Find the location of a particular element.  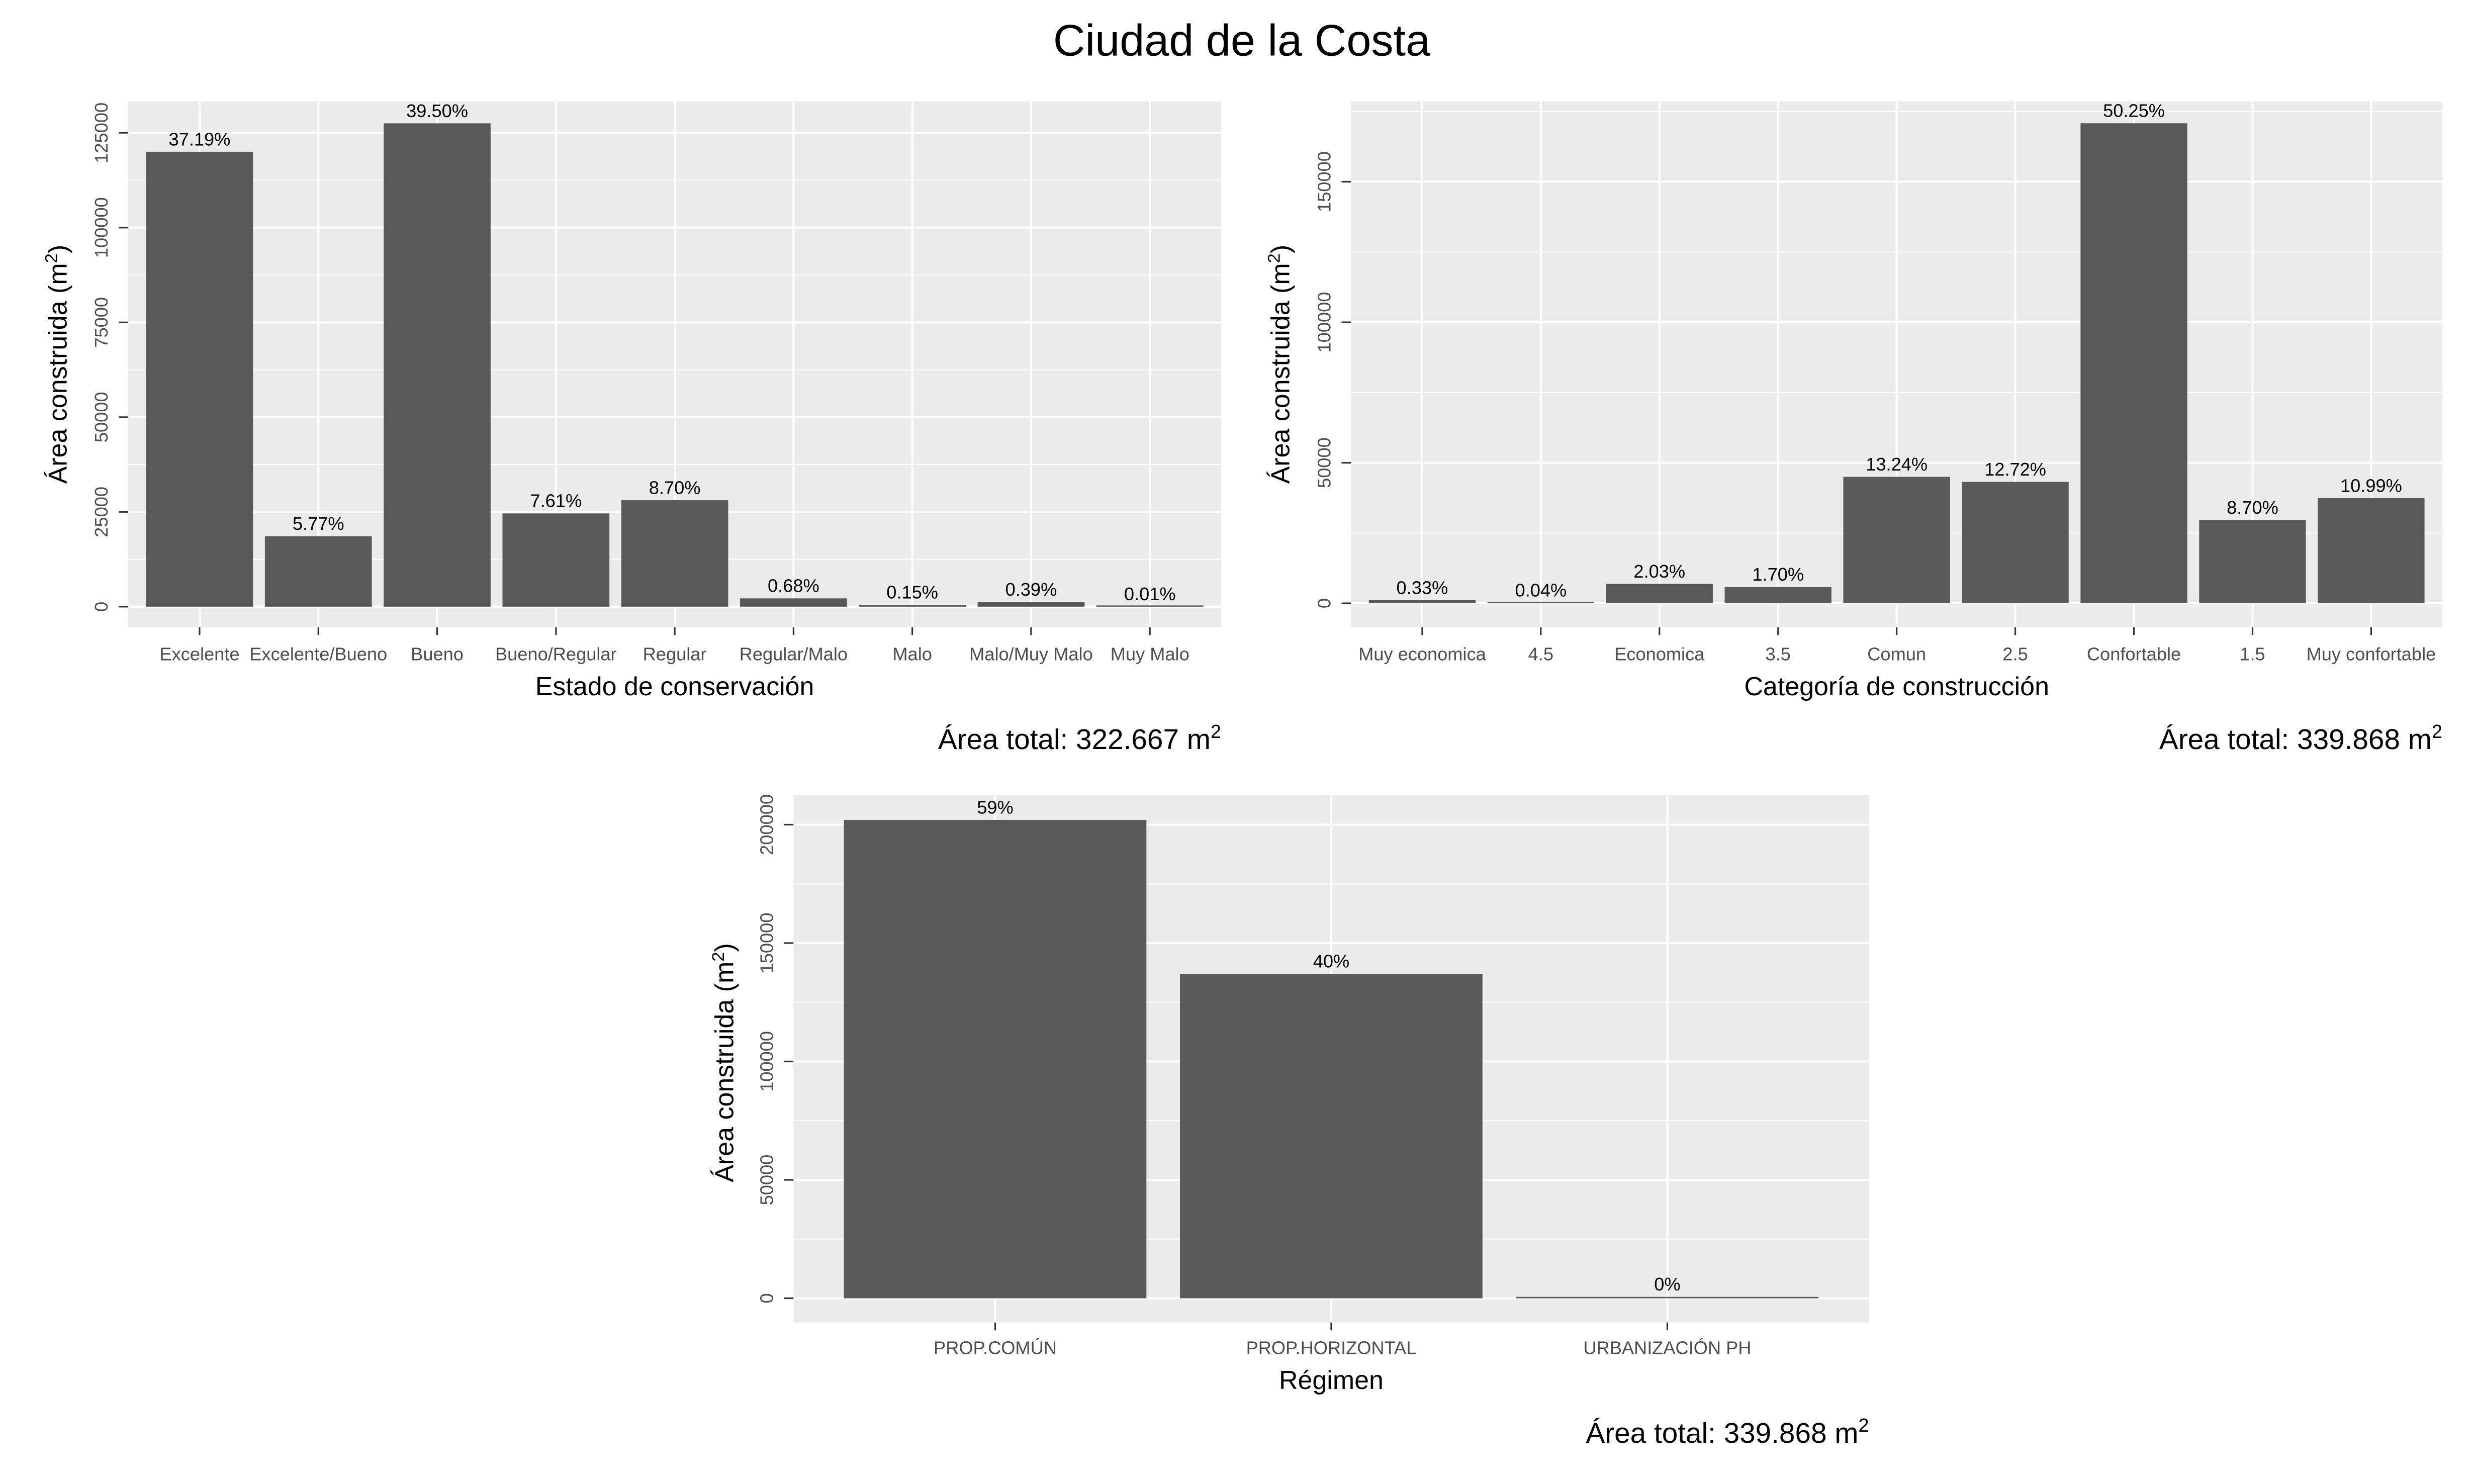

x-tick-label: 3.5 is located at coordinates (1778, 655).